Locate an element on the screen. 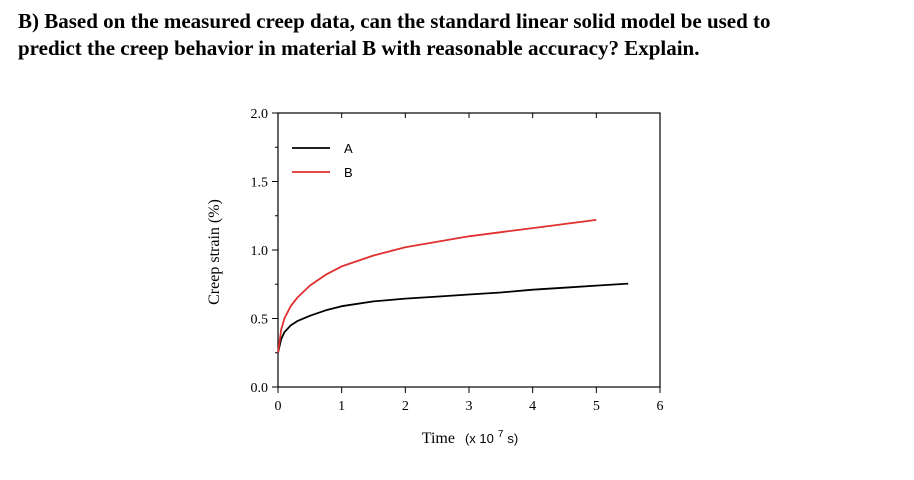 The height and width of the screenshot is (480, 914). legend-label-b: B is located at coordinates (348, 172).